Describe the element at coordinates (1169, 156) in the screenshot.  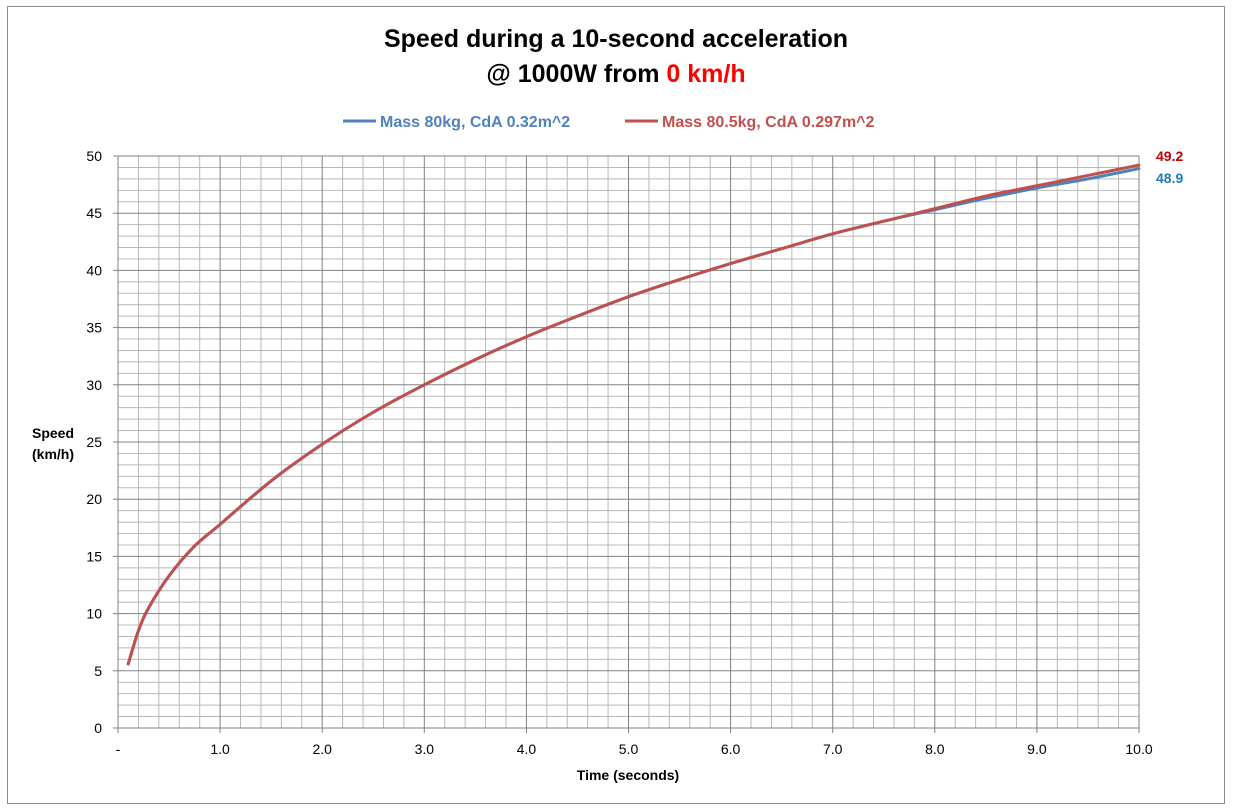
I see `end-label-series-2: 49.2` at that location.